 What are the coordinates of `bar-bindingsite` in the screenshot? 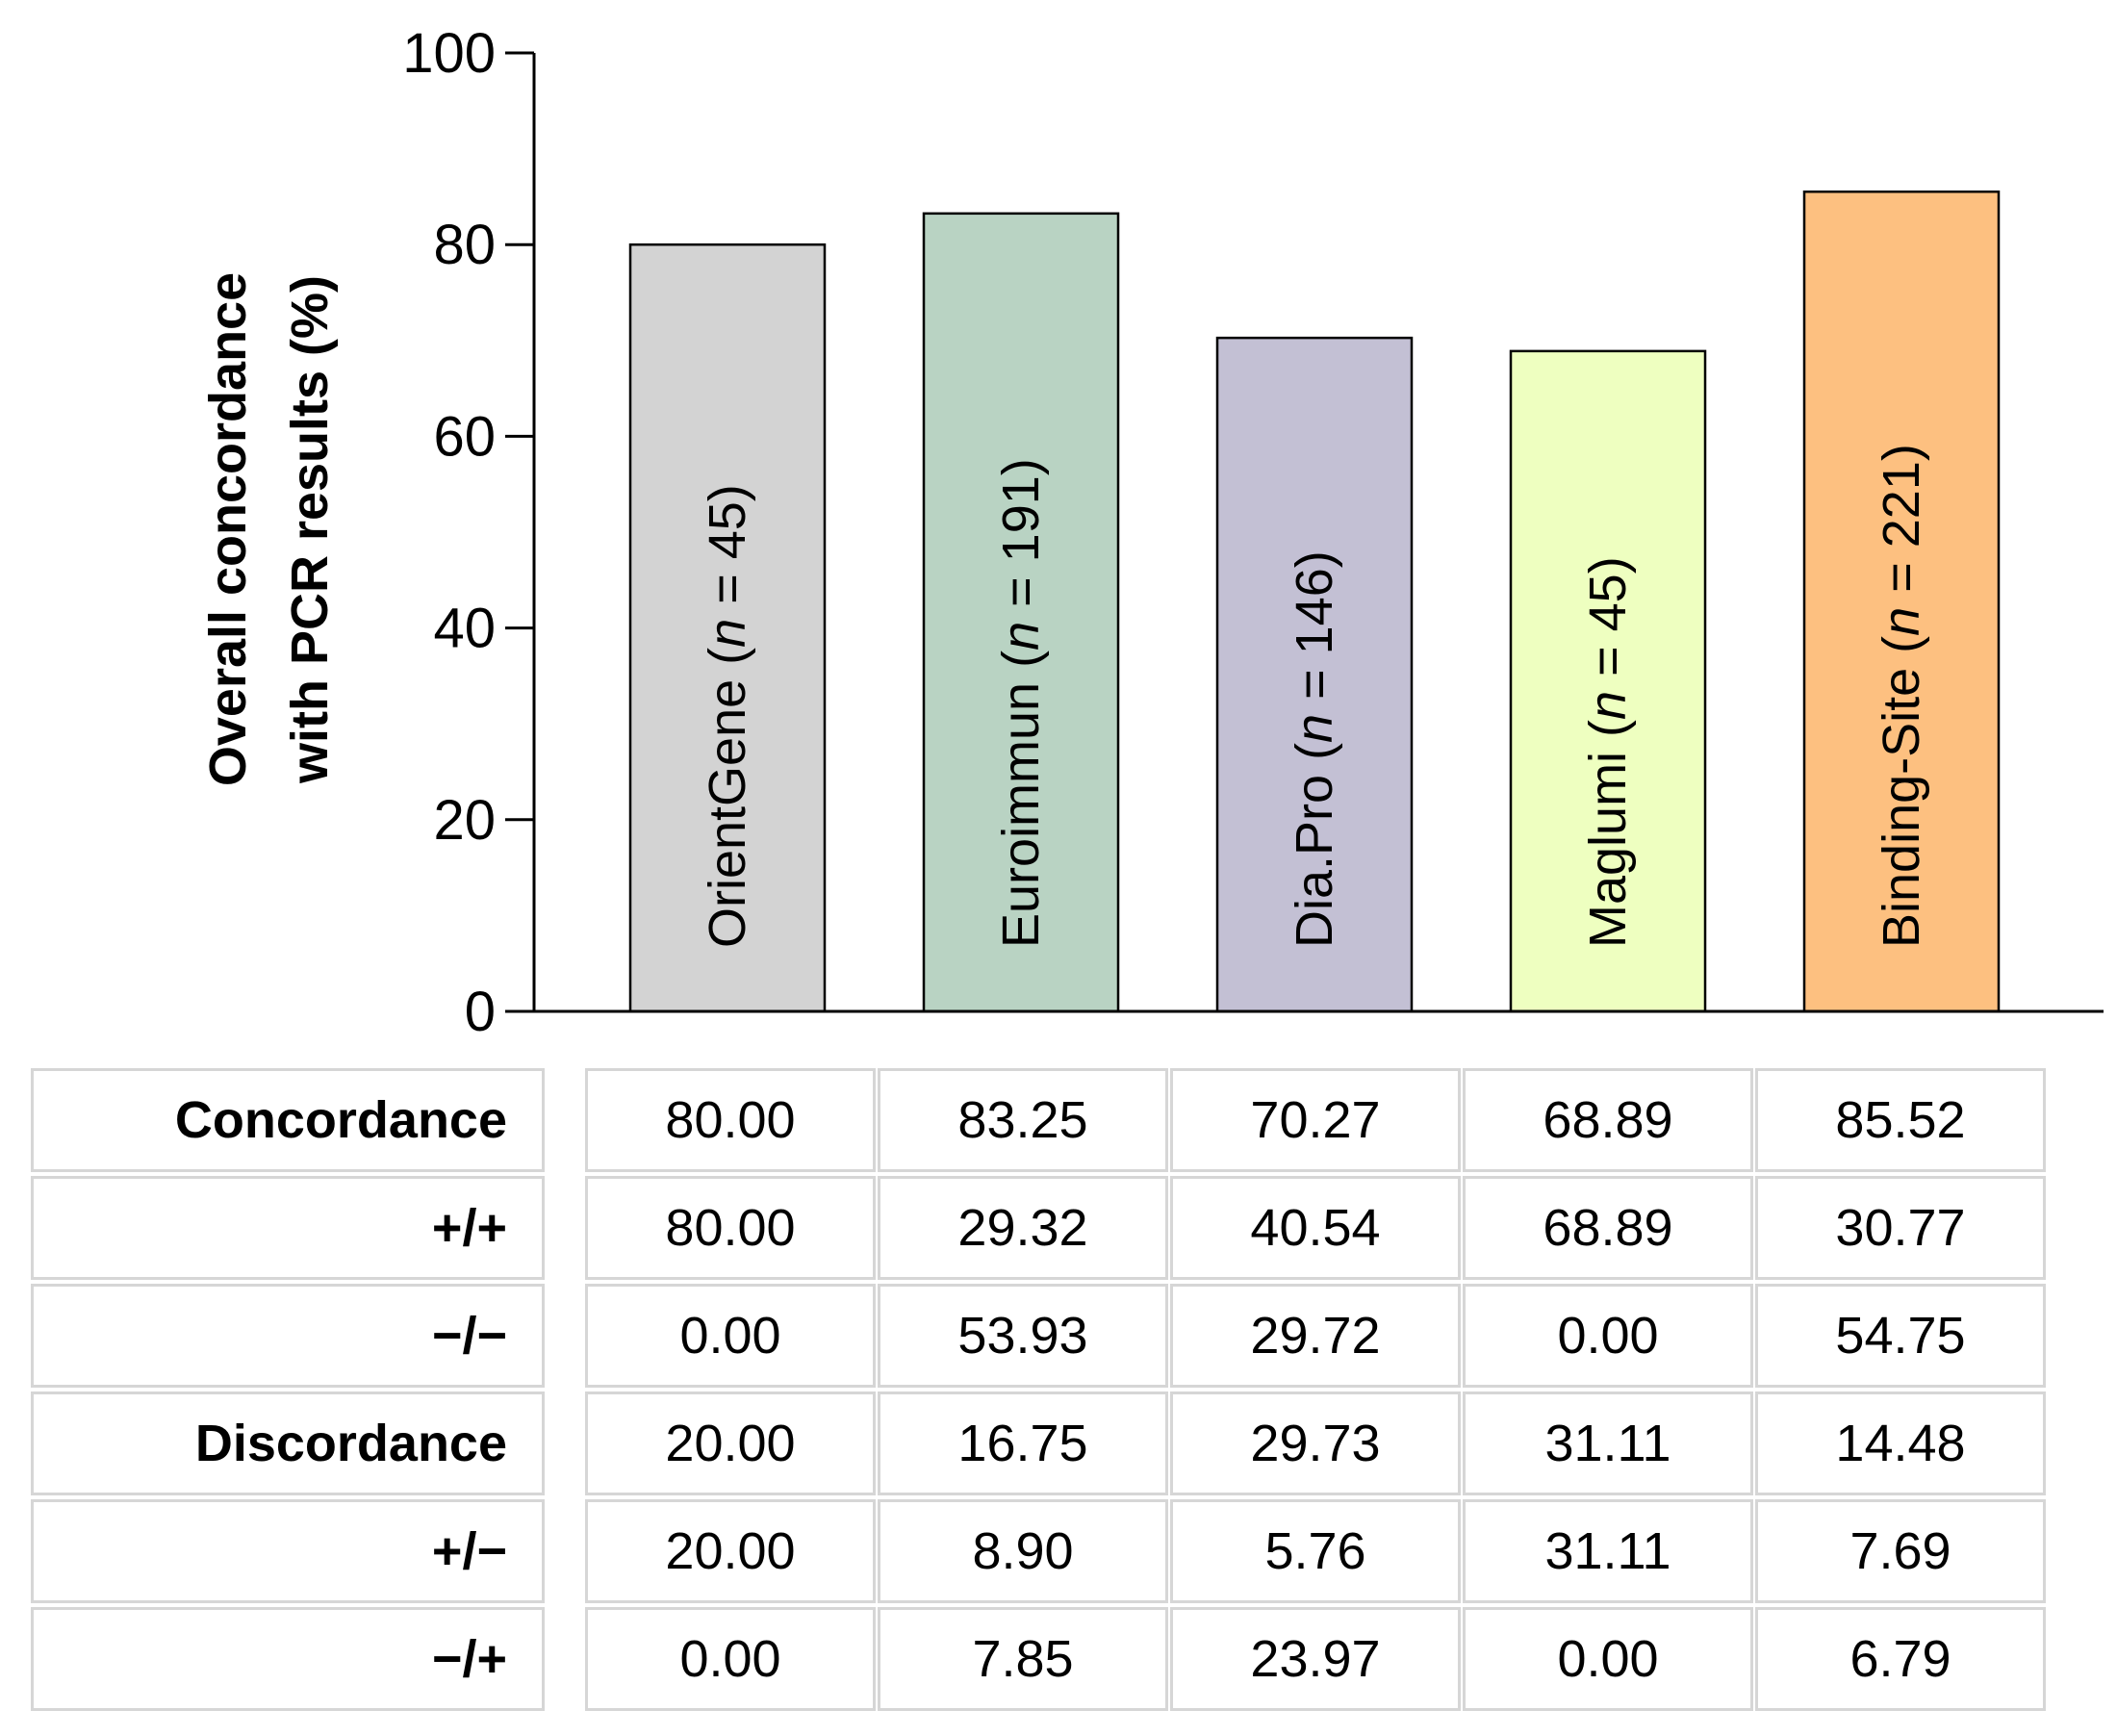 It's located at (1901, 601).